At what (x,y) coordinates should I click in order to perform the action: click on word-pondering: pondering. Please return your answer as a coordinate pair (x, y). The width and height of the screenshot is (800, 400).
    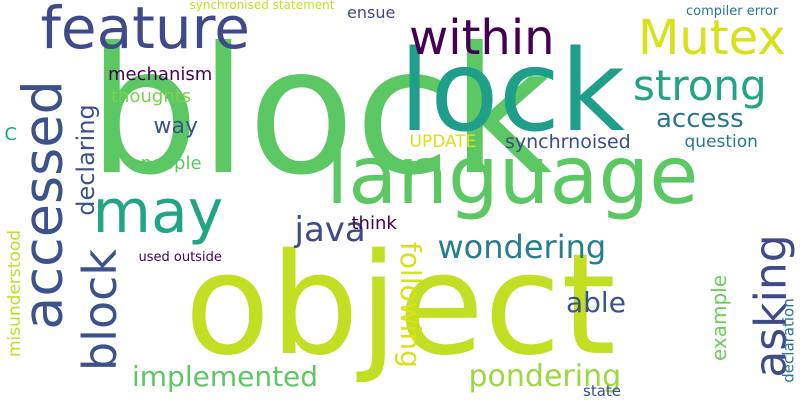
    Looking at the image, I should click on (545, 376).